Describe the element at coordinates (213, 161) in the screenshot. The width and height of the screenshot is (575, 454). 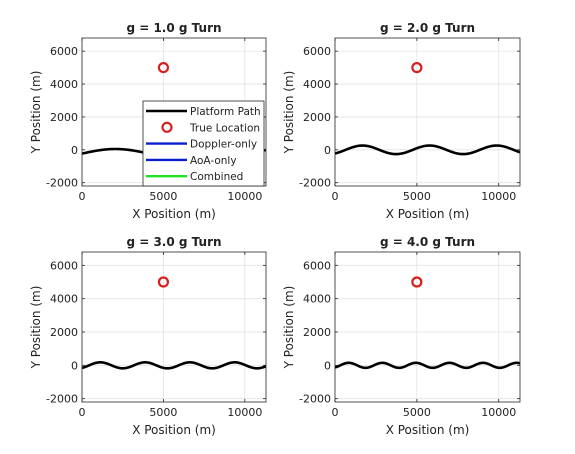
I see `legend-entry-label: AoA-only` at that location.